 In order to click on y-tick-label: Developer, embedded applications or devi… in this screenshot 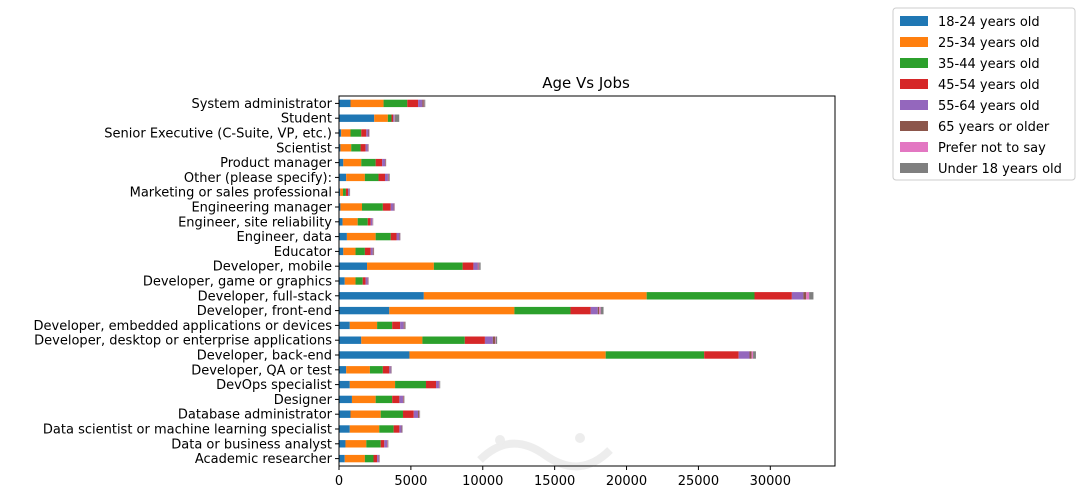, I will do `click(183, 326)`.